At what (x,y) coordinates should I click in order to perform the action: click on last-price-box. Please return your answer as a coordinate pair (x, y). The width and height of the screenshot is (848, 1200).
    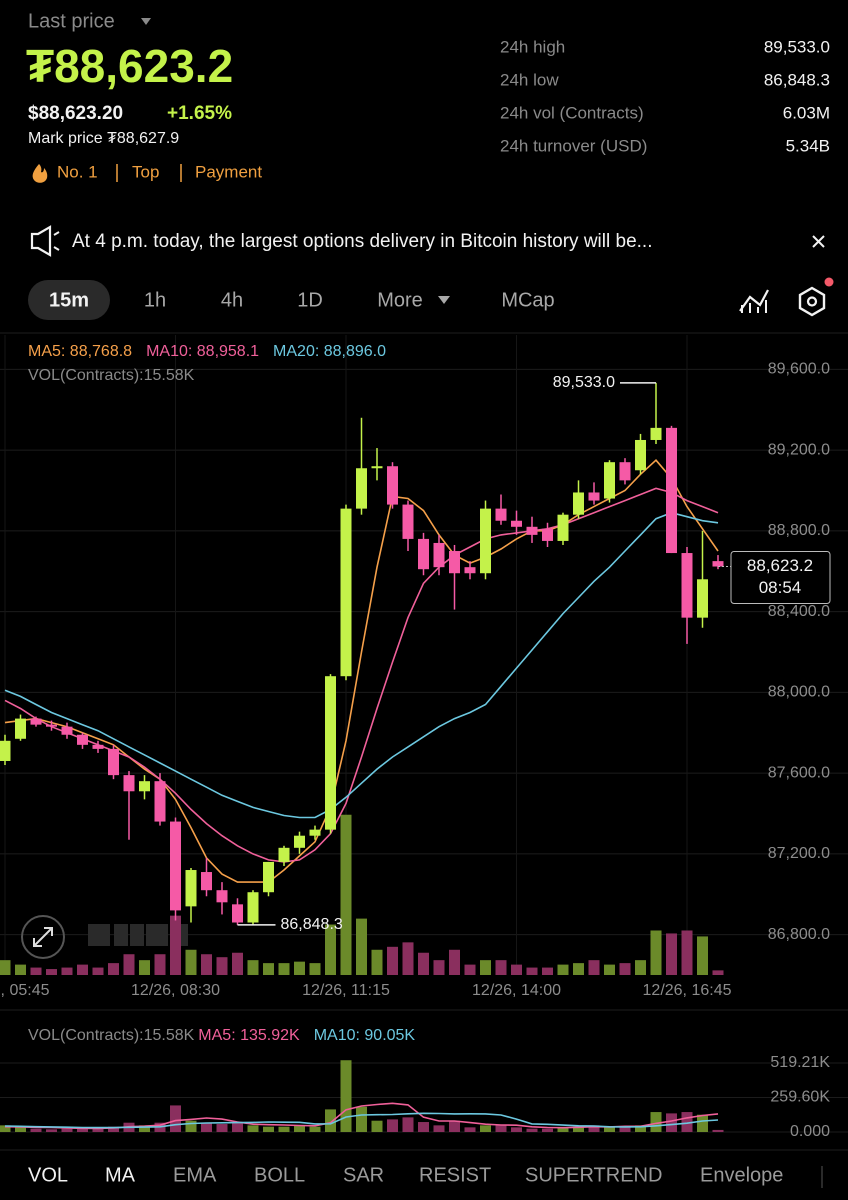
    Looking at the image, I should click on (780, 578).